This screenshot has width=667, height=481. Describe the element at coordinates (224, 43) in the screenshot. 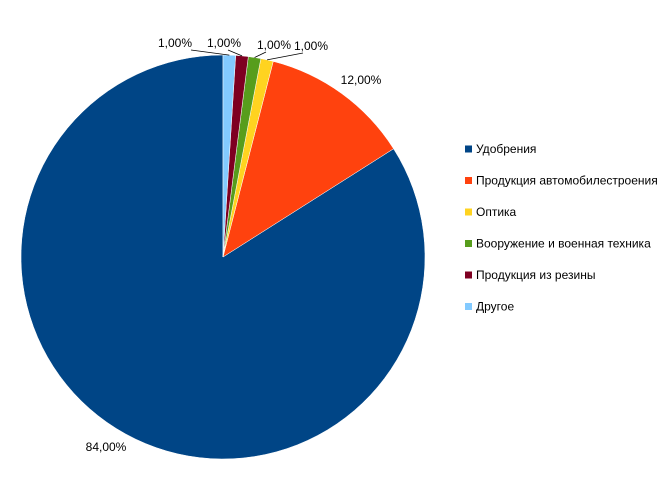

I see `data-label-5: 1,00%` at that location.